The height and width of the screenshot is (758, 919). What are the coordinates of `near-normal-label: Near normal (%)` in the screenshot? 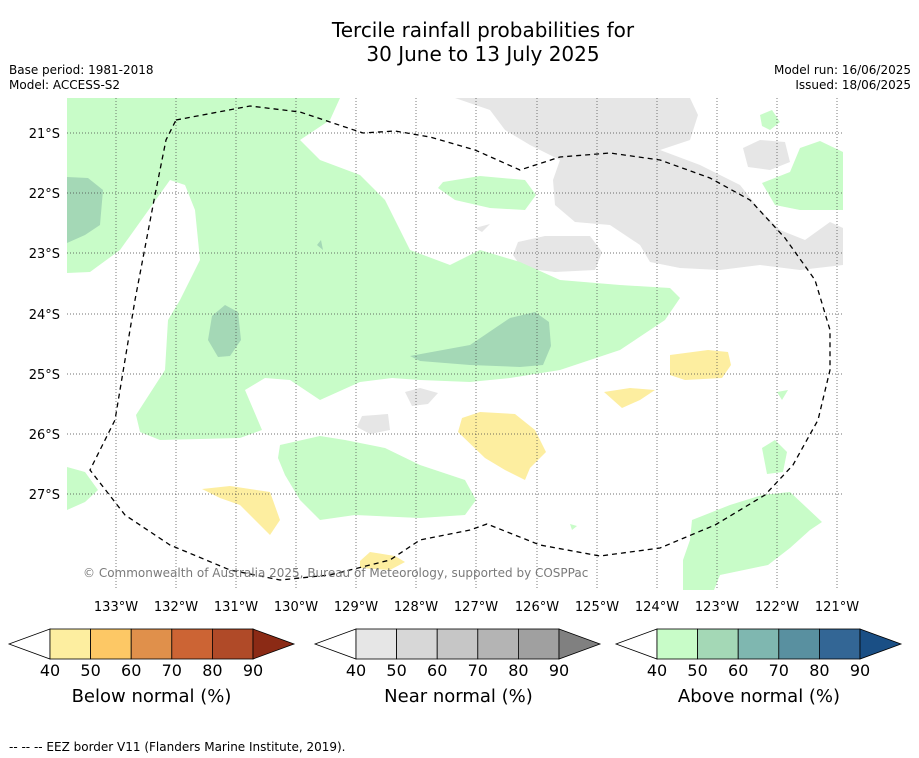 It's located at (458, 696).